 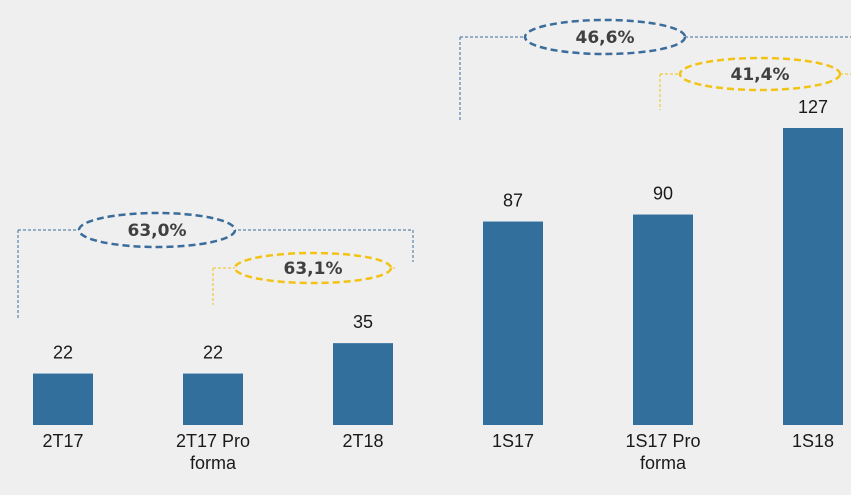 I want to click on value-label: 87, so click(x=513, y=200).